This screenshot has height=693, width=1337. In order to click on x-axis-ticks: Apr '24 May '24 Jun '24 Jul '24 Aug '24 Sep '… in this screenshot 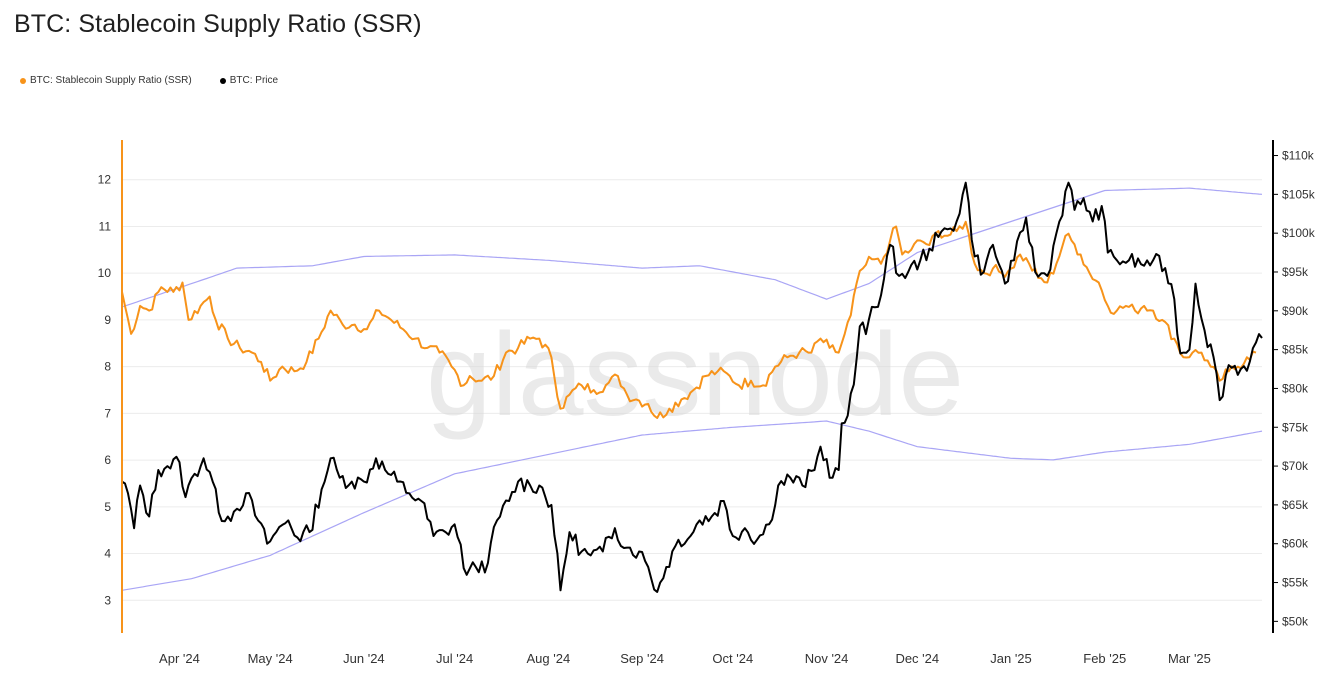, I will do `click(685, 658)`.